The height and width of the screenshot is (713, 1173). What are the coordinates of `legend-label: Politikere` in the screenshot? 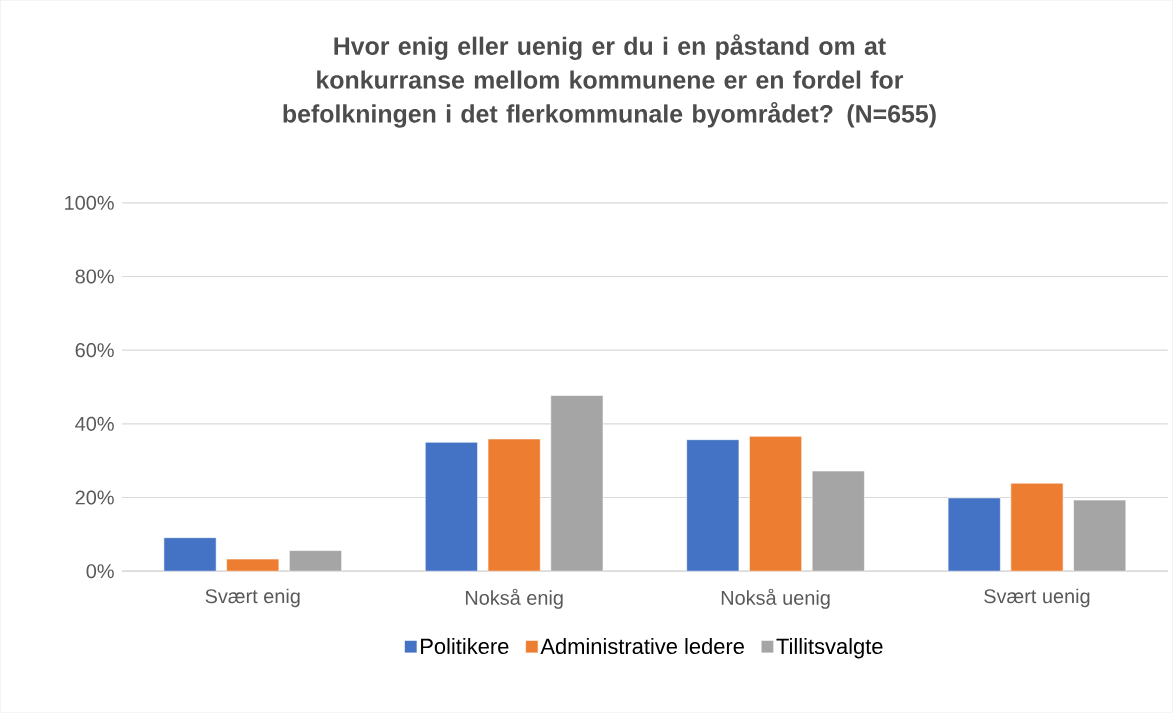 It's located at (465, 646).